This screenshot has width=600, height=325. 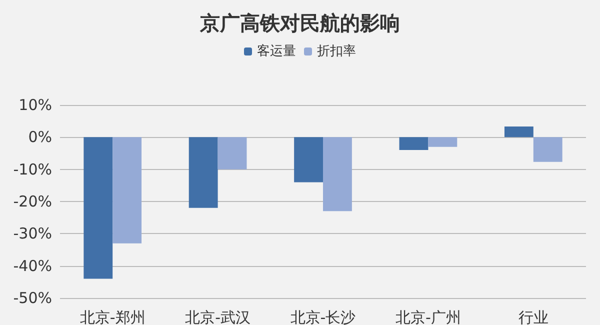 What do you see at coordinates (40, 137) in the screenshot?
I see `y-tick-label: 0%` at bounding box center [40, 137].